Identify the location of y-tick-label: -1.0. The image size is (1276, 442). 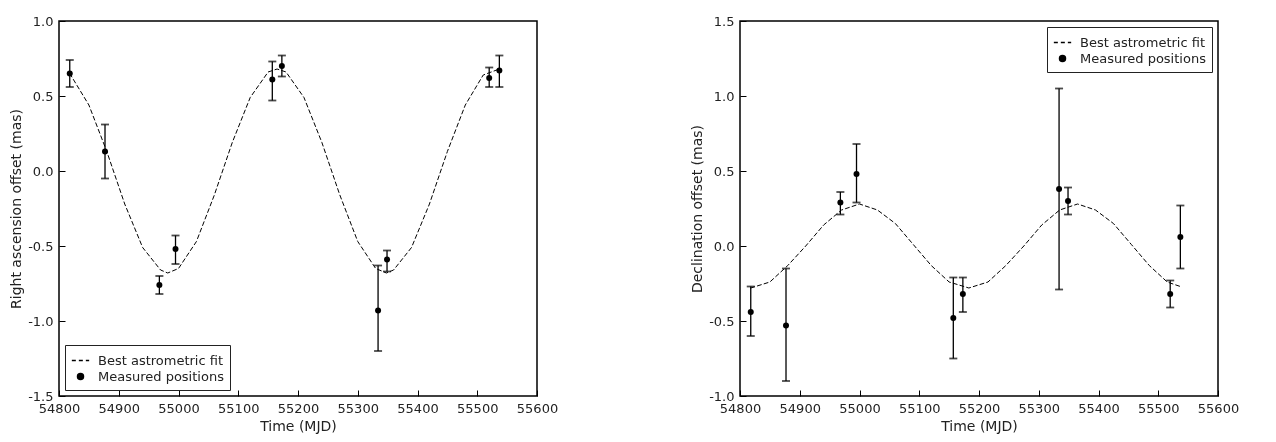
(41, 321).